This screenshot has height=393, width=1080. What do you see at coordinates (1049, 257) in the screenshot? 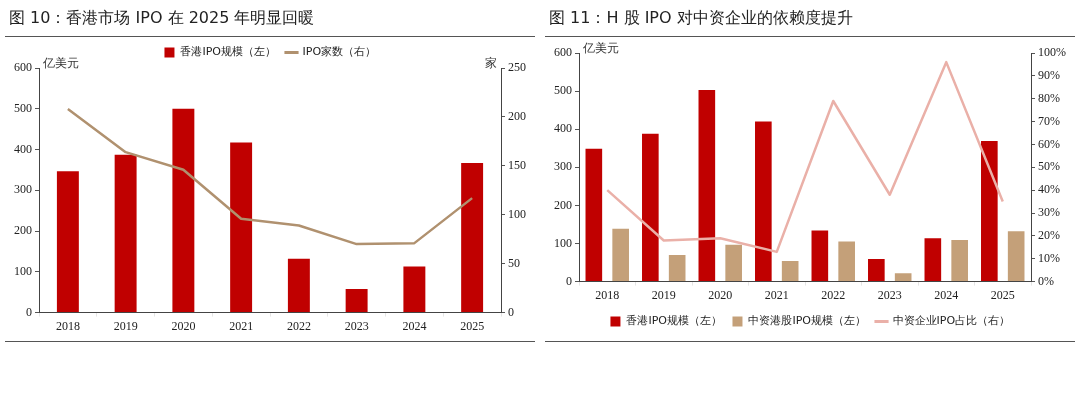
I see `y2-tick-label: 10%` at bounding box center [1049, 257].